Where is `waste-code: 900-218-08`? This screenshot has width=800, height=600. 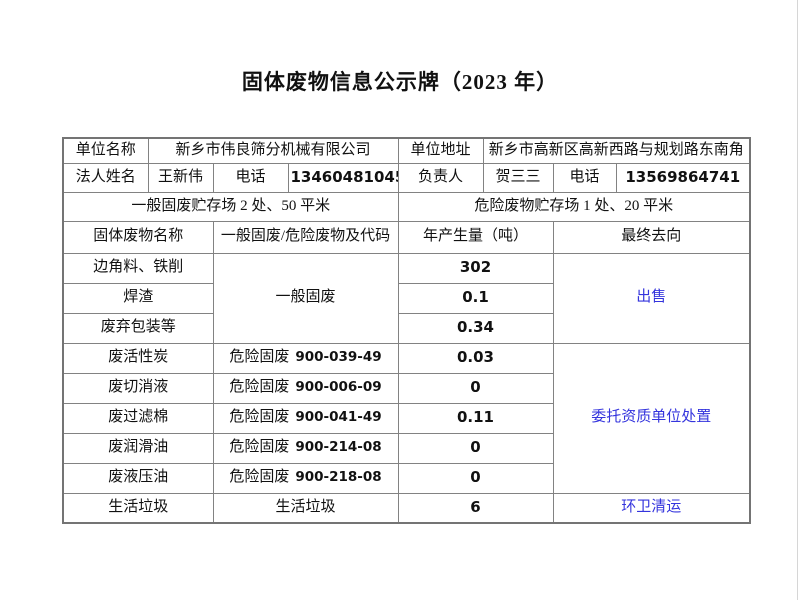 waste-code: 900-218-08 is located at coordinates (338, 477).